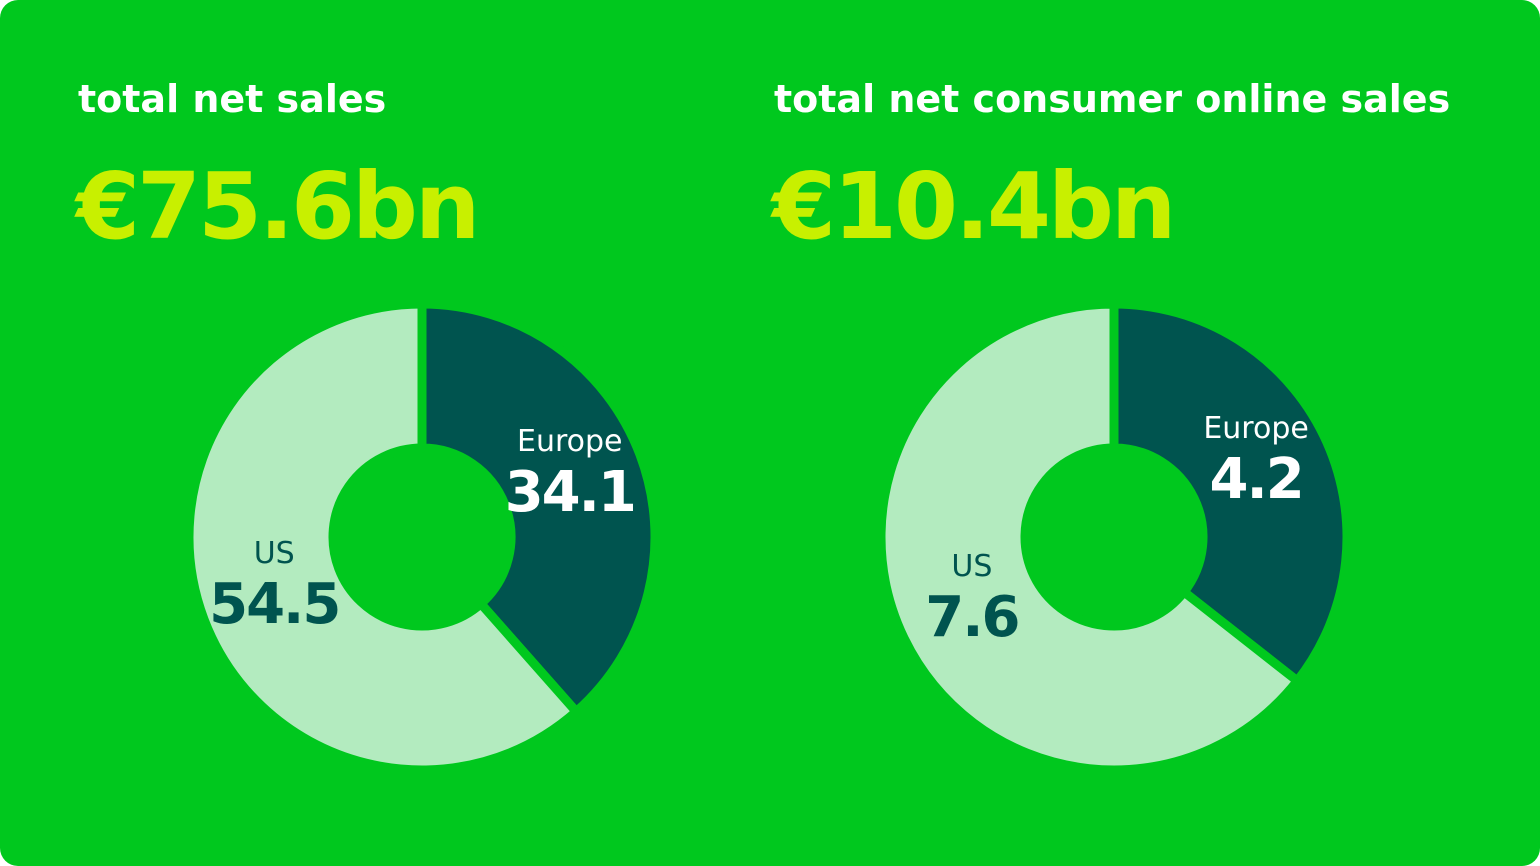  I want to click on segment-value: 34.1, so click(570, 492).